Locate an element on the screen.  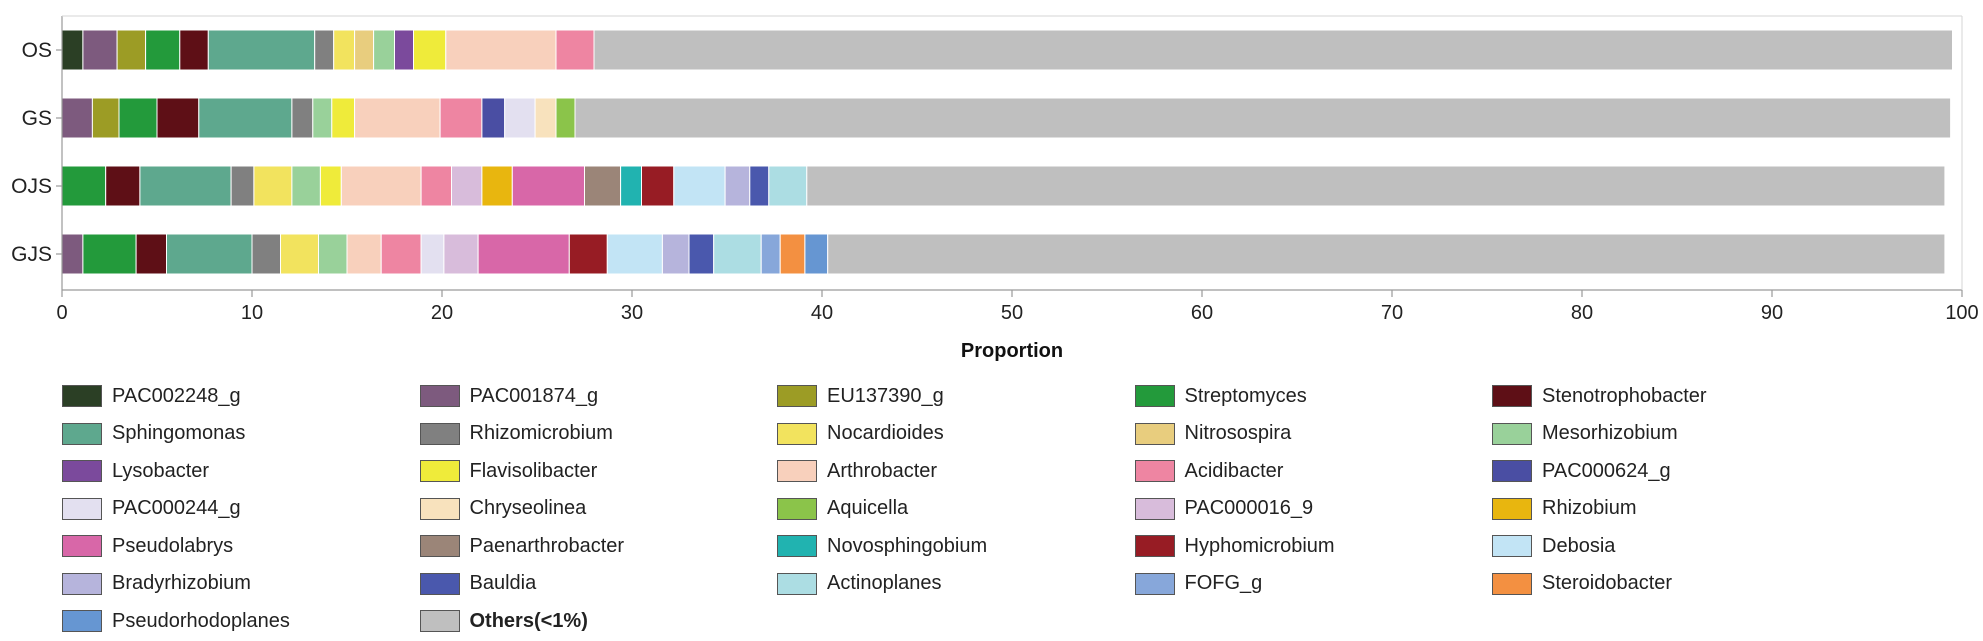
legend-label: EU137390_g is located at coordinates (885, 395).